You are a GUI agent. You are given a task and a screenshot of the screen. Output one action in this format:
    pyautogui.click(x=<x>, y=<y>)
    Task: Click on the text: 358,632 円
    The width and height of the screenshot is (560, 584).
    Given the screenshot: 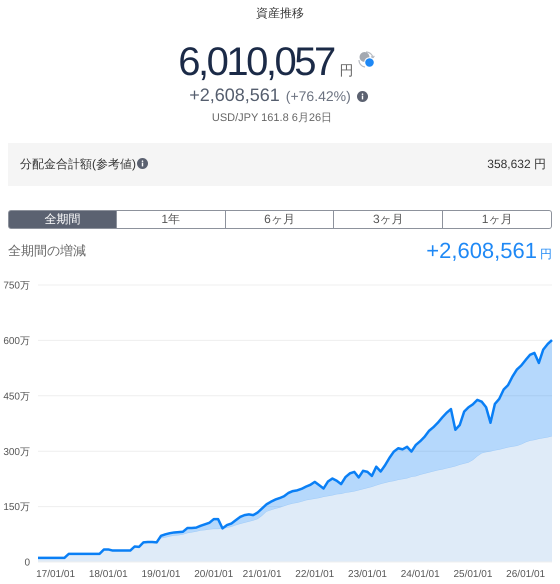 What is the action you would take?
    pyautogui.click(x=516, y=164)
    